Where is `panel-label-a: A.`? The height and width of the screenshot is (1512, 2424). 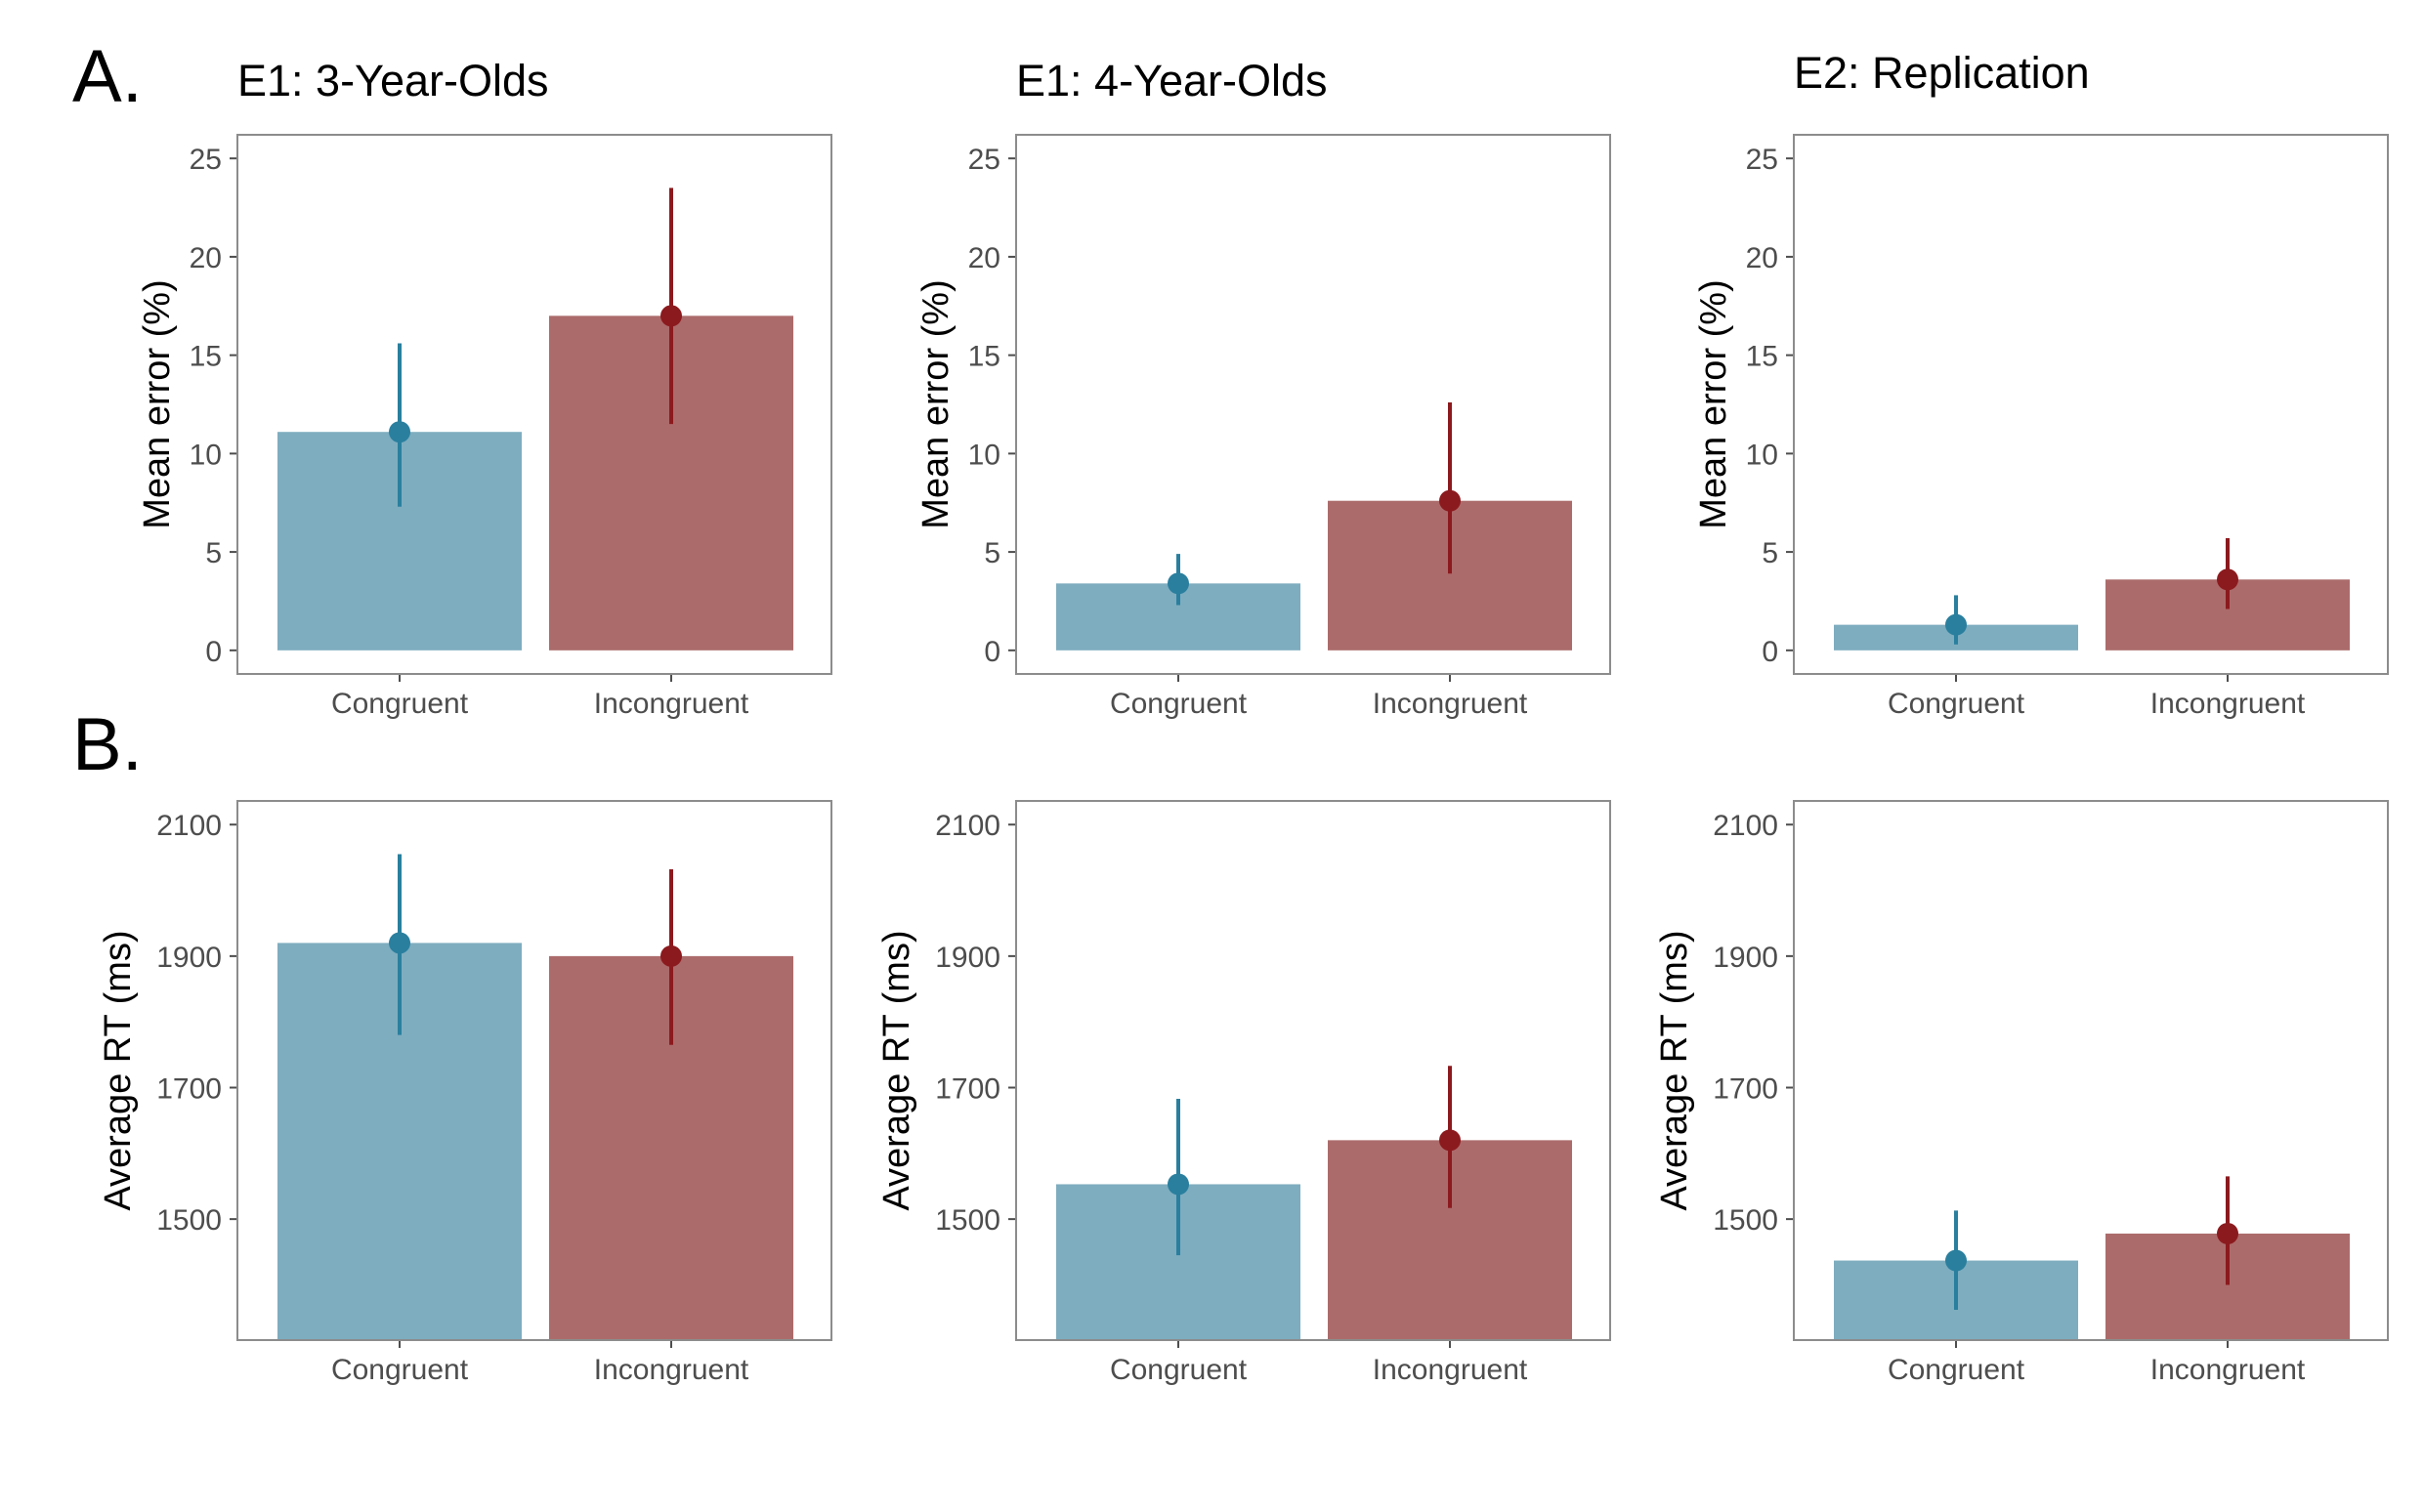 panel-label-a: A. is located at coordinates (107, 76).